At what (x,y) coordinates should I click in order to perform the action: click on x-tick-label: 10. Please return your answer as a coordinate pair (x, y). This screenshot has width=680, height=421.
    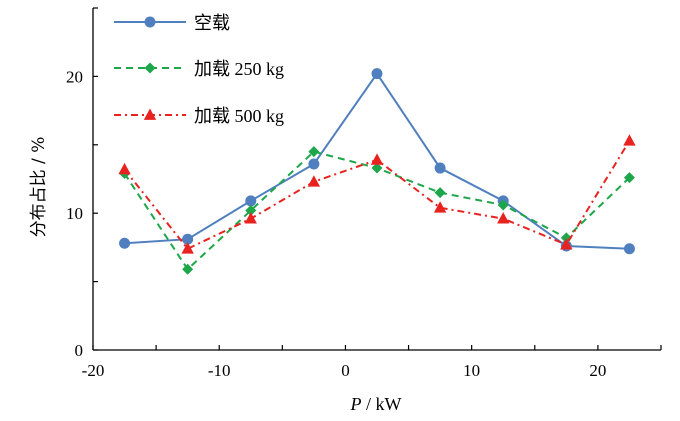
    Looking at the image, I should click on (471, 370).